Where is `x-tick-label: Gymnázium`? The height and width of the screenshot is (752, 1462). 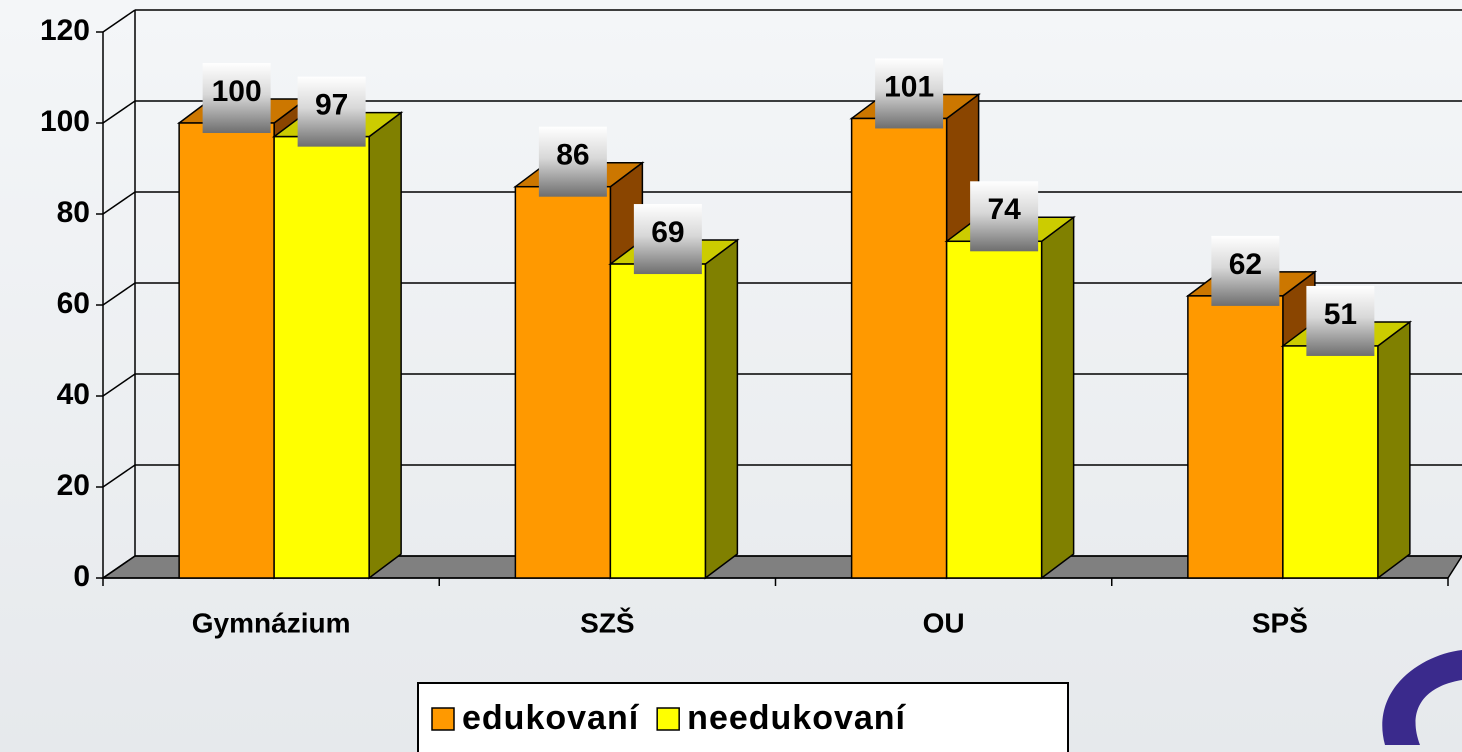 x-tick-label: Gymnázium is located at coordinates (271, 622).